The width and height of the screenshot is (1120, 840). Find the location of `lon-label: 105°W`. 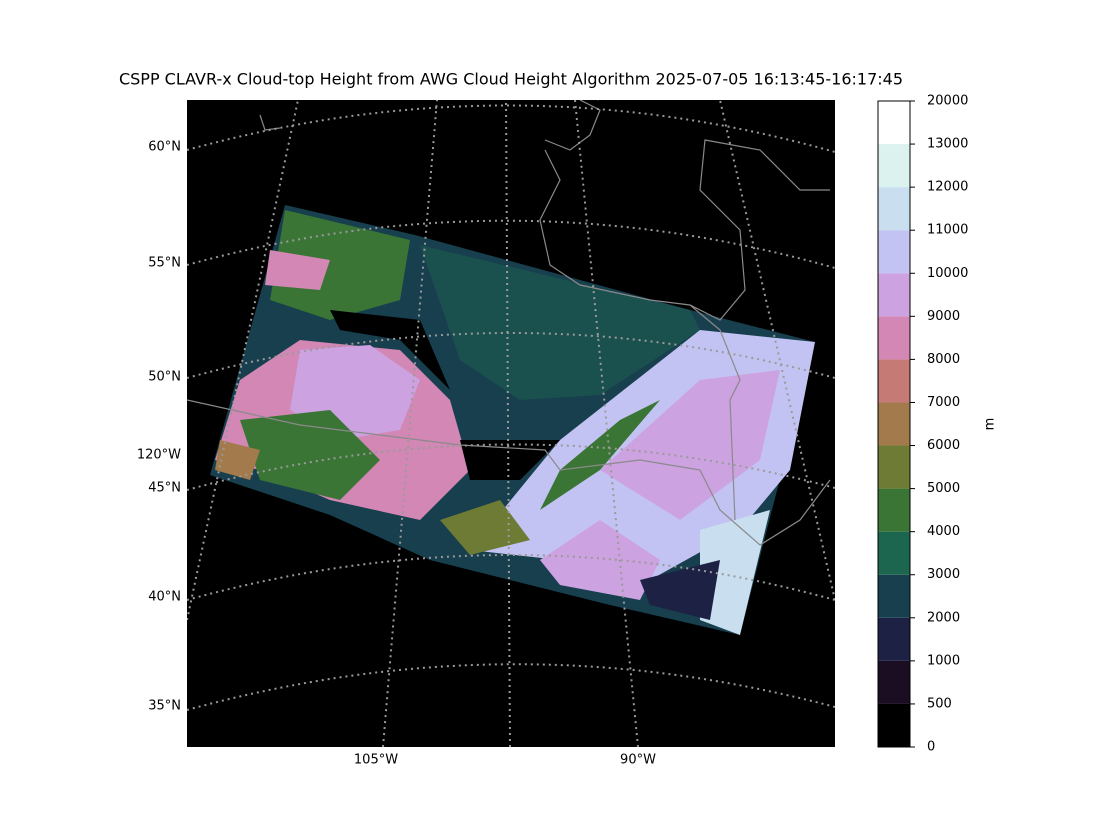

lon-label: 105°W is located at coordinates (376, 760).